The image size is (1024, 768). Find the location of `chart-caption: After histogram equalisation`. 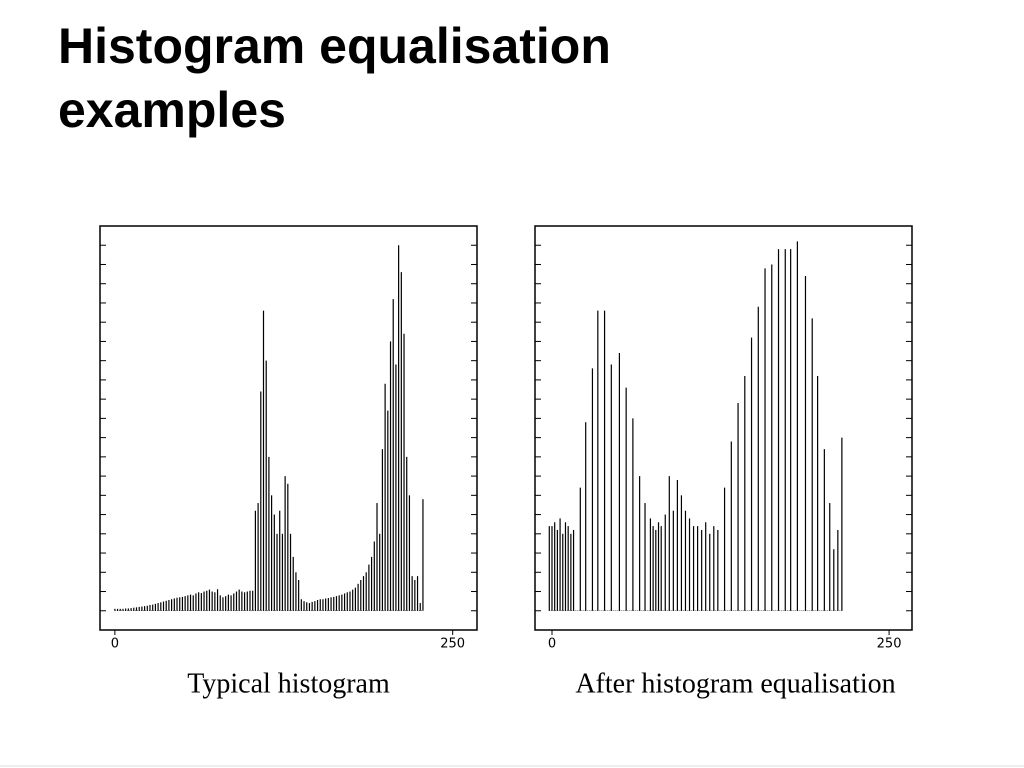

chart-caption: After histogram equalisation is located at coordinates (735, 683).